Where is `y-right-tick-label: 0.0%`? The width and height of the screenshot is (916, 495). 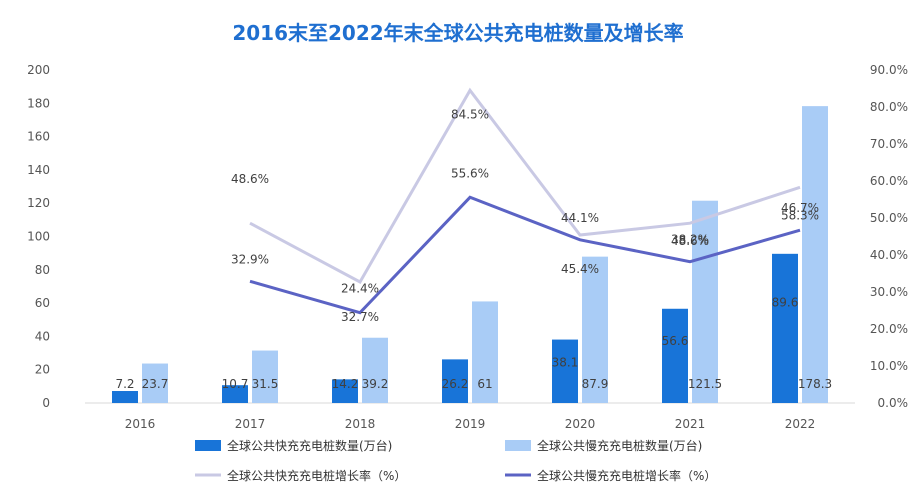 y-right-tick-label: 0.0% is located at coordinates (893, 403).